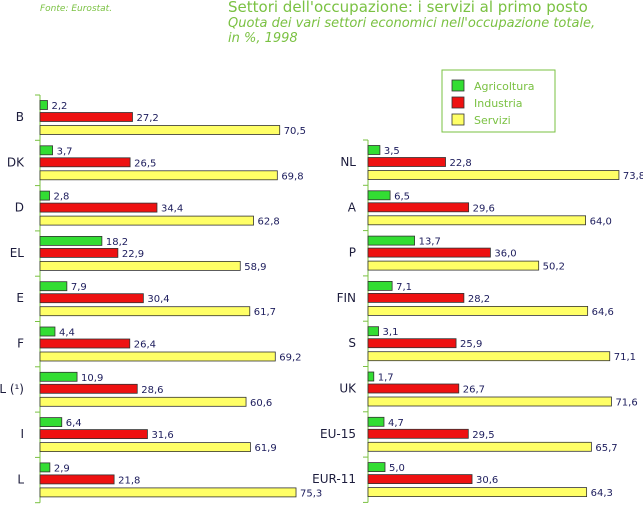 This screenshot has width=643, height=519. I want to click on bar-industria-d, so click(98, 207).